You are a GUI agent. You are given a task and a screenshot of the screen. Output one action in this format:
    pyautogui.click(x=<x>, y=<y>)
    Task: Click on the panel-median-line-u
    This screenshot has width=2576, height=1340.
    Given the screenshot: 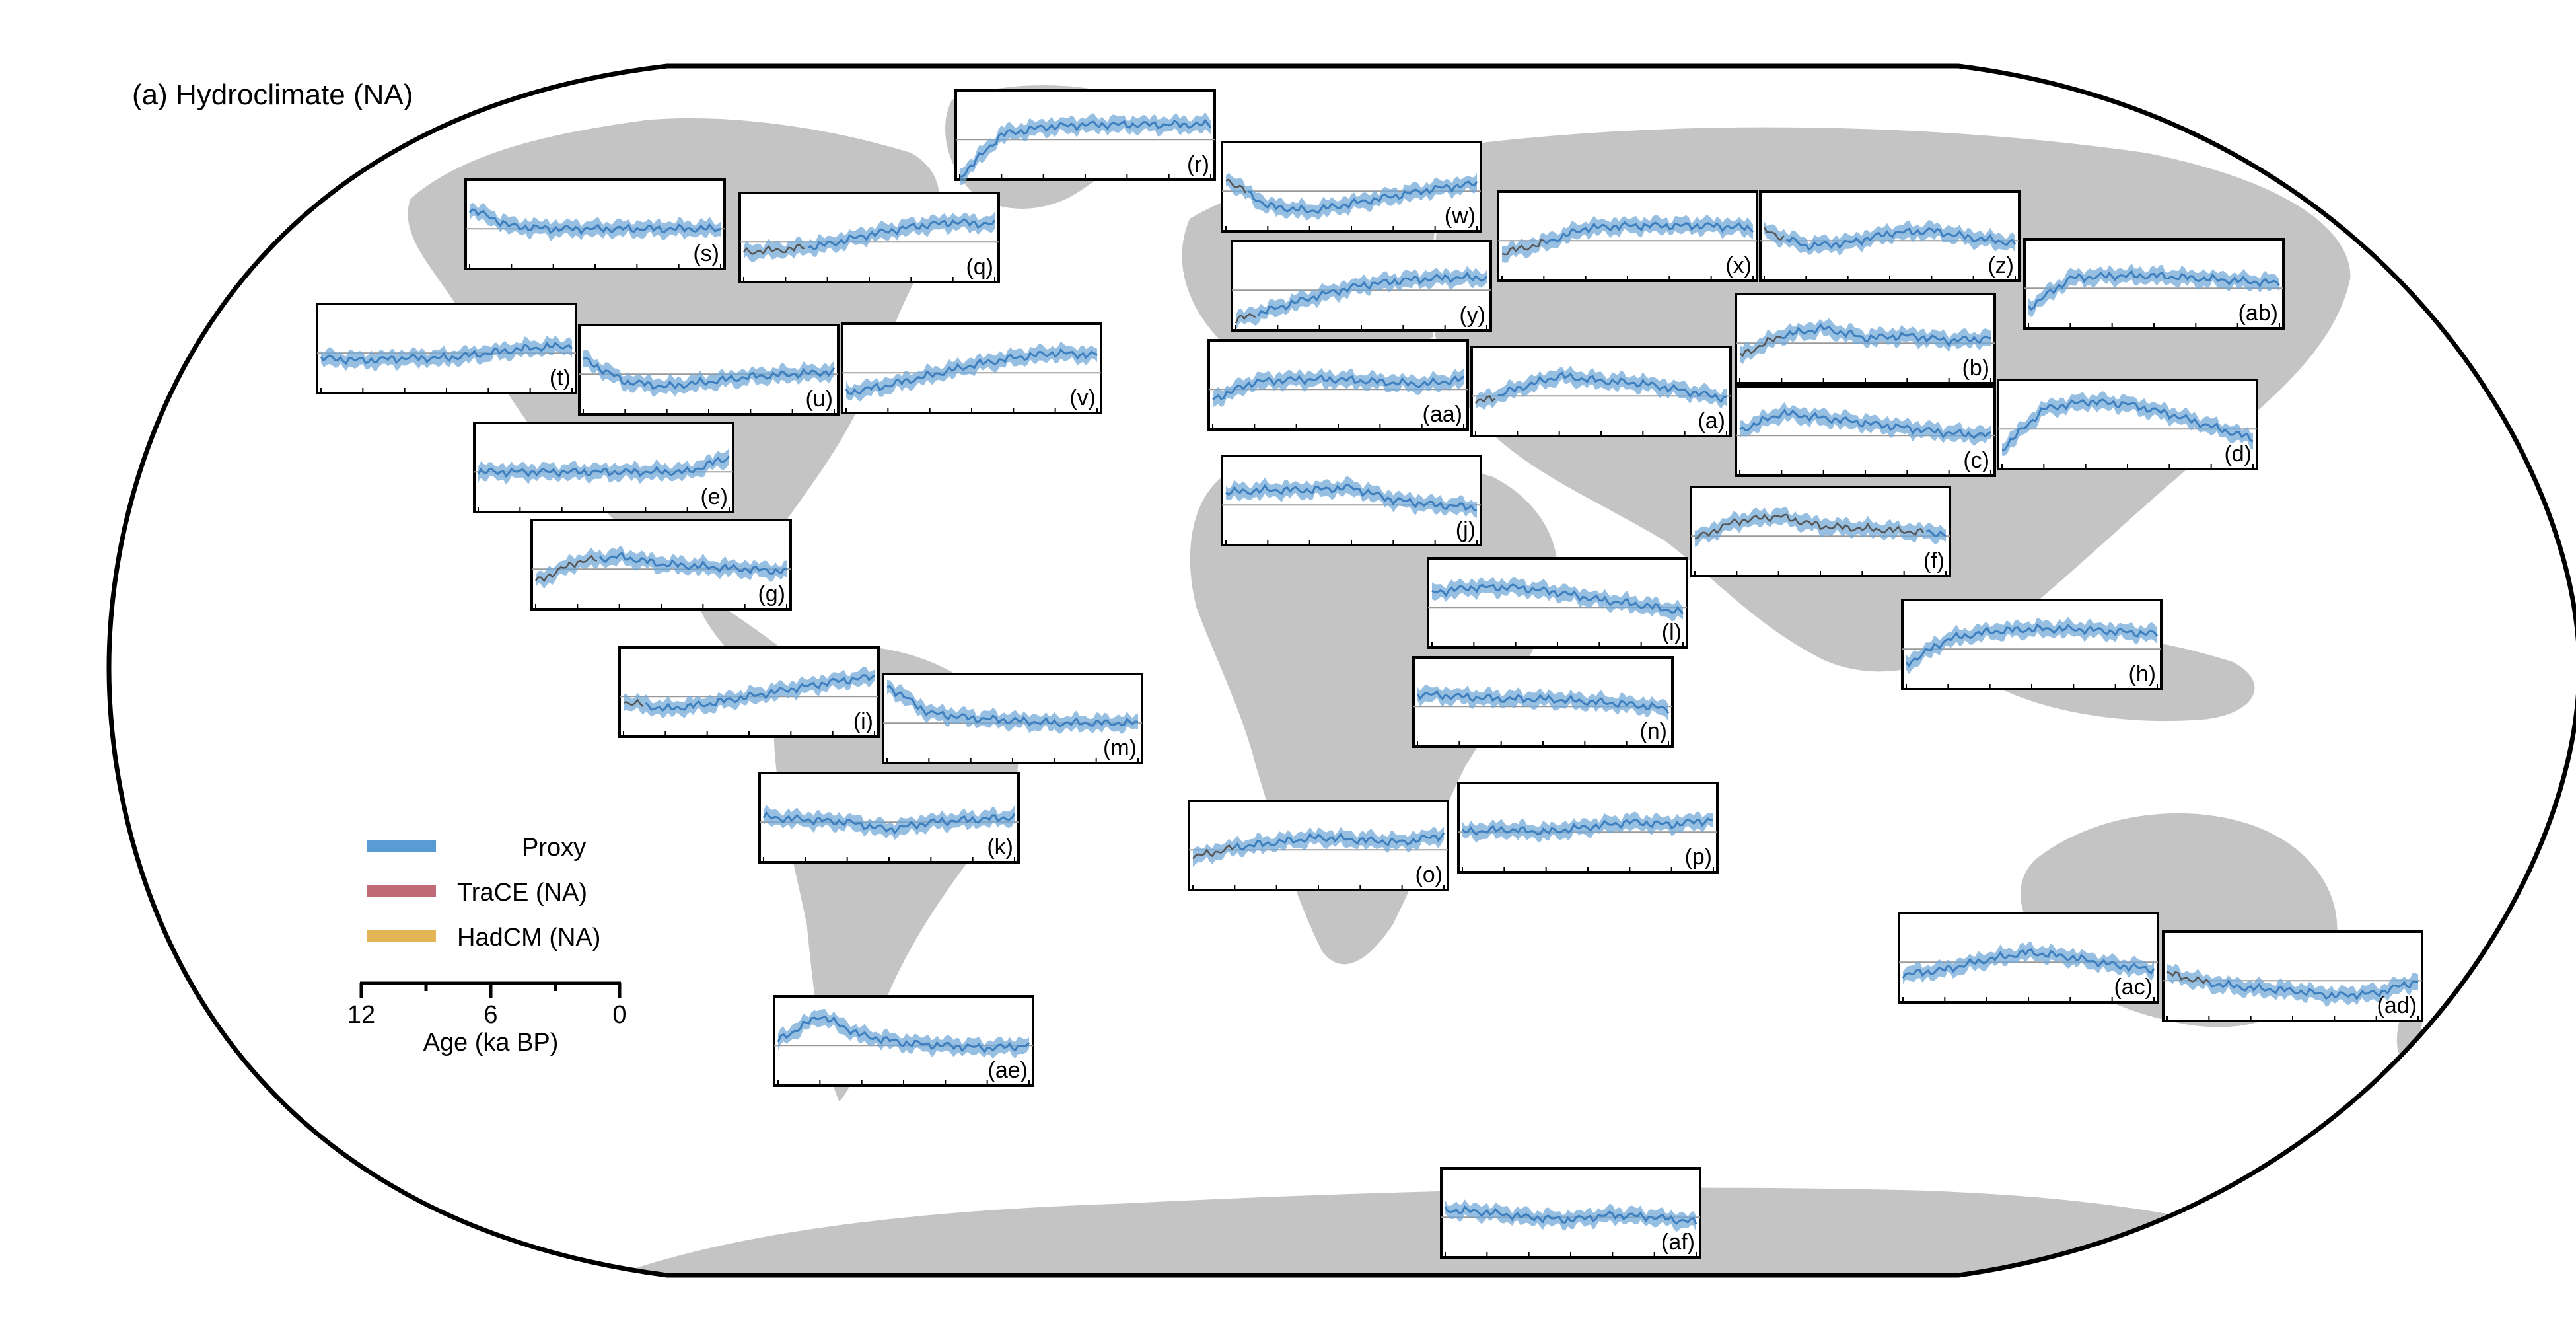 What is the action you would take?
    pyautogui.click(x=710, y=374)
    